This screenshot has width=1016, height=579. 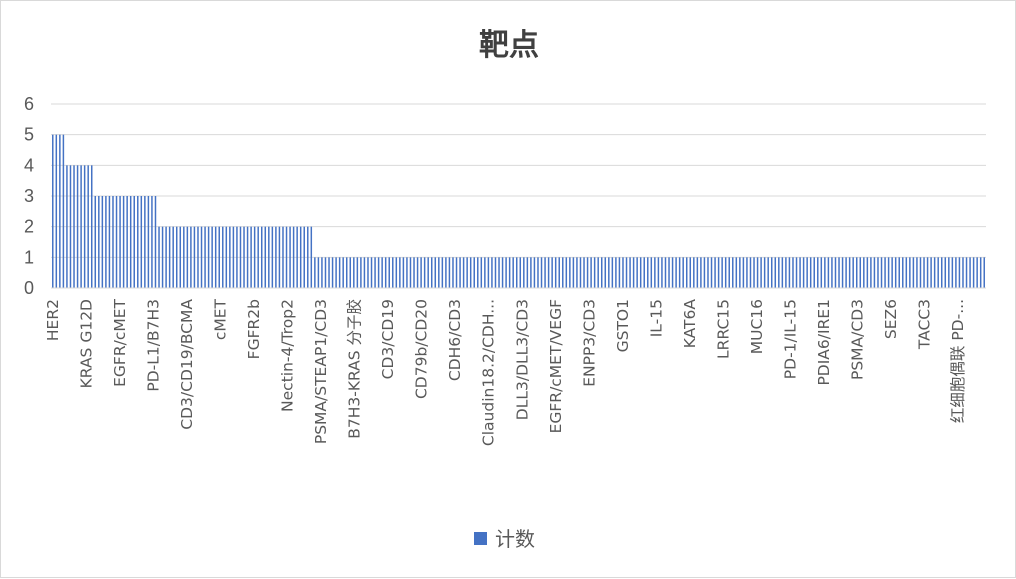 What do you see at coordinates (388, 339) in the screenshot?
I see `x-tick-label: CD3/CD19` at bounding box center [388, 339].